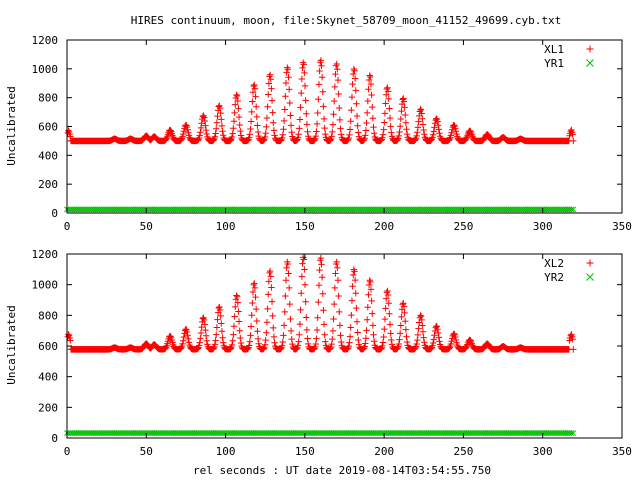 Image resolution: width=640 pixels, height=480 pixels. What do you see at coordinates (384, 451) in the screenshot?
I see `x-tick-label: 200` at bounding box center [384, 451].